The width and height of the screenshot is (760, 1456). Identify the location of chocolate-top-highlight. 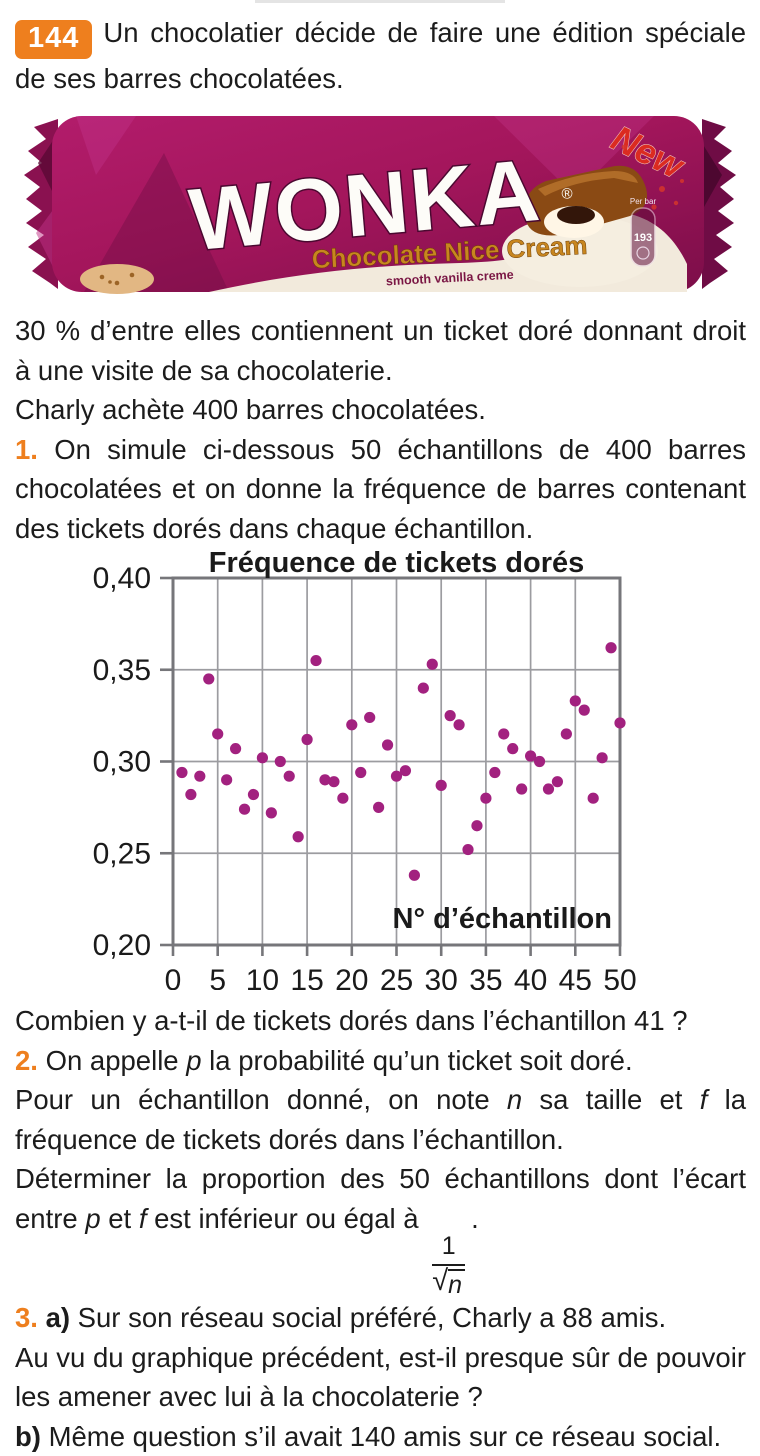
(588, 183).